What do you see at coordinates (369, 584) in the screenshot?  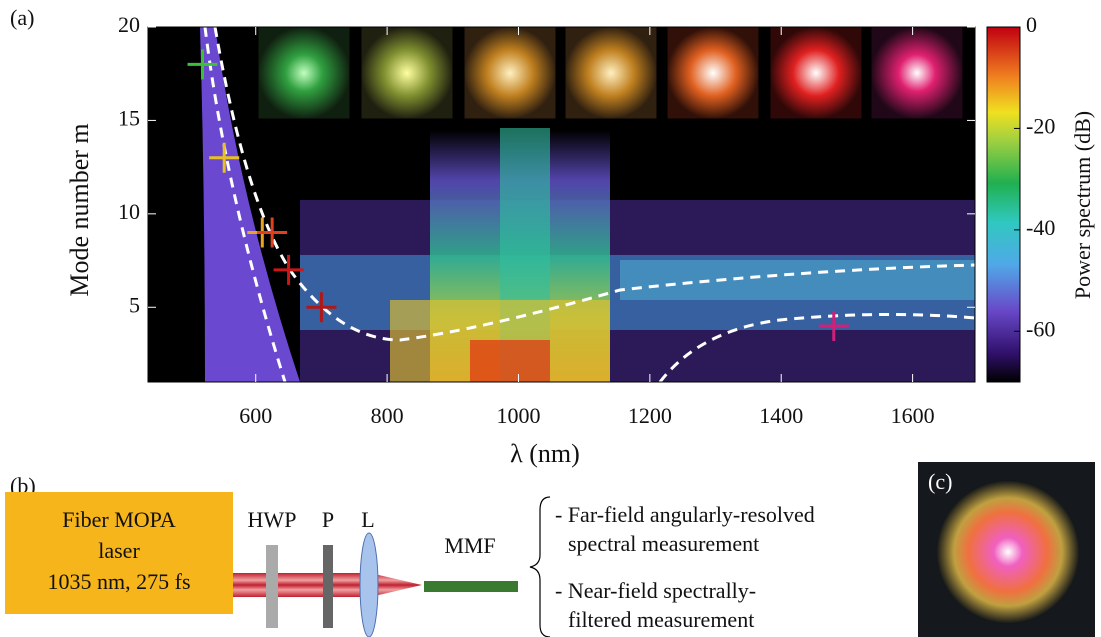 I see `lens` at bounding box center [369, 584].